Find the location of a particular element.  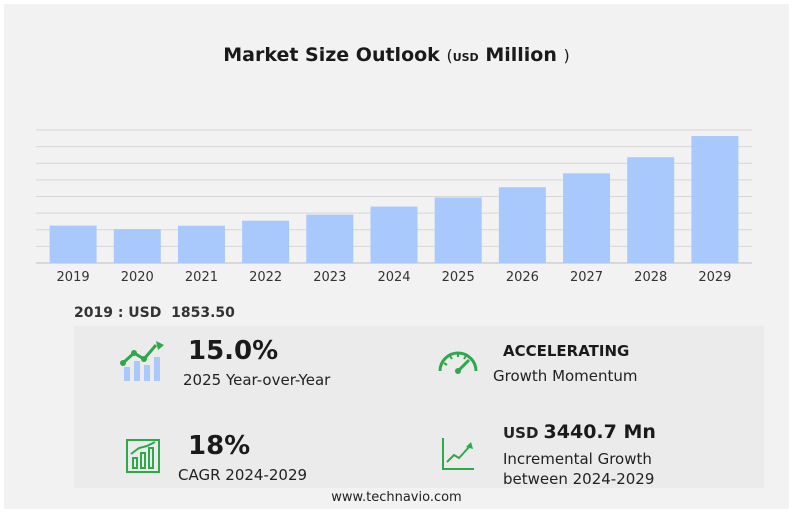

bar-2020 is located at coordinates (137, 246).